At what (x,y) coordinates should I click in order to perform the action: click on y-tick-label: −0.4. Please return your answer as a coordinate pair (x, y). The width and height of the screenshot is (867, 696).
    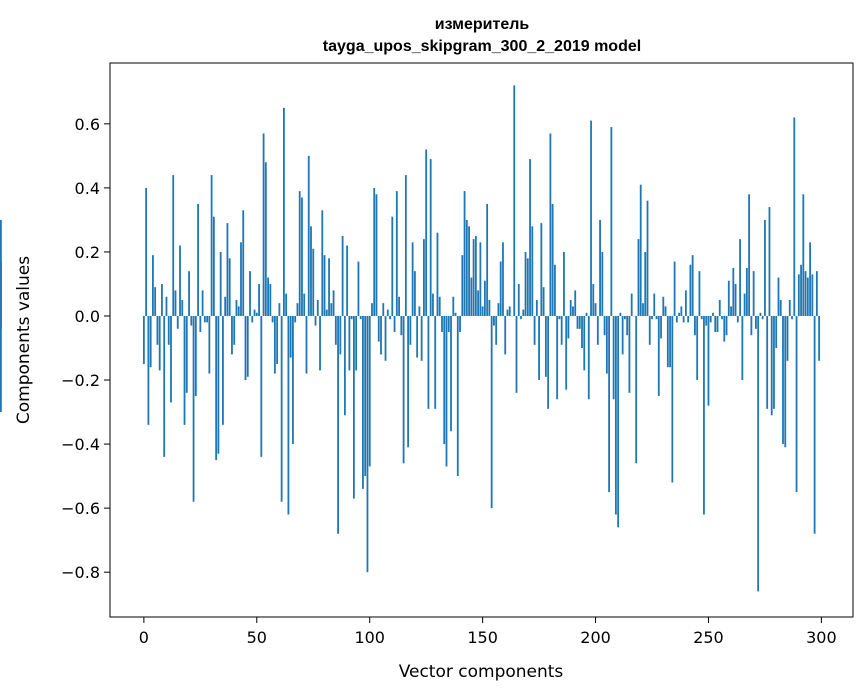
    Looking at the image, I should click on (80, 444).